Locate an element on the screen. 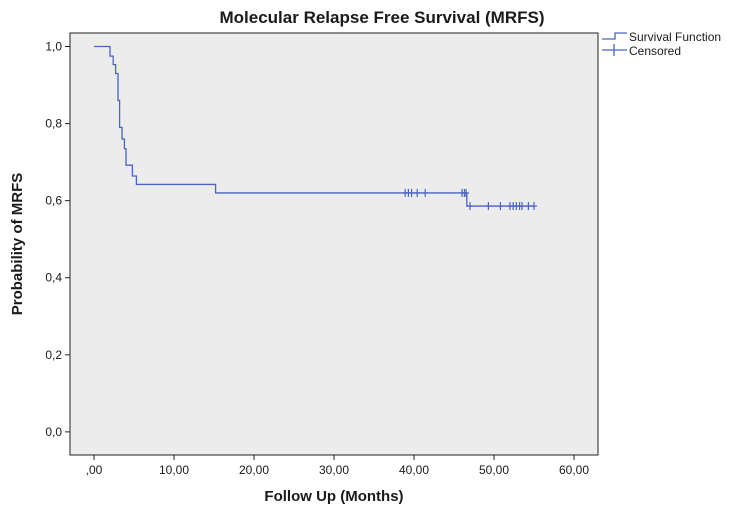  legend-item-survival-function: Survival Function is located at coordinates (661, 37).